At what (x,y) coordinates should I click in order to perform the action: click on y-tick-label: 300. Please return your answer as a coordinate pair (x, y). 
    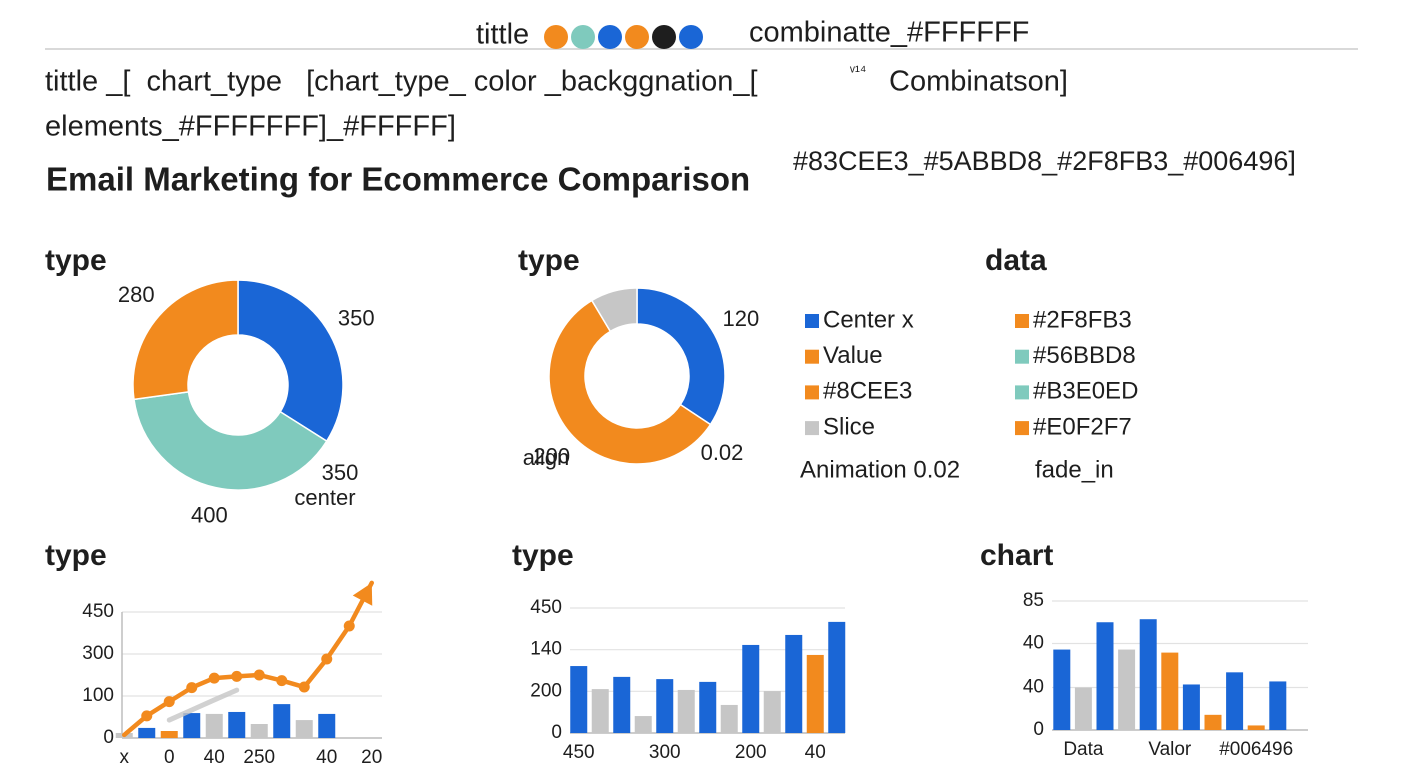
    Looking at the image, I should click on (98, 653).